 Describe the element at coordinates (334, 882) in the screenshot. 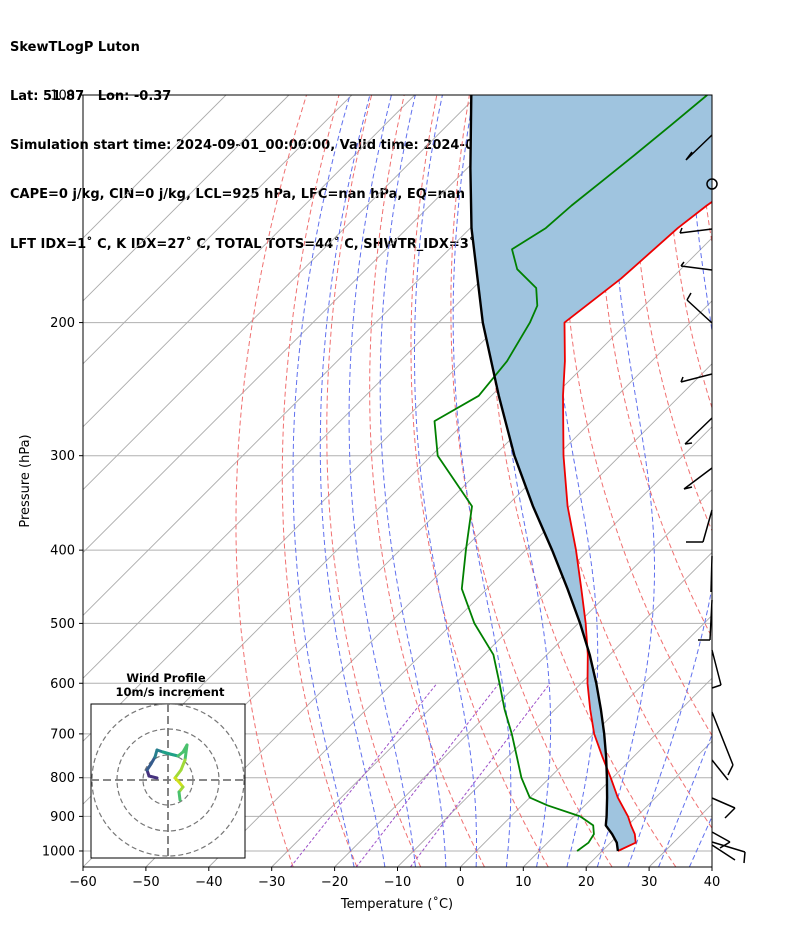

I see `x-tick-label: −20` at that location.